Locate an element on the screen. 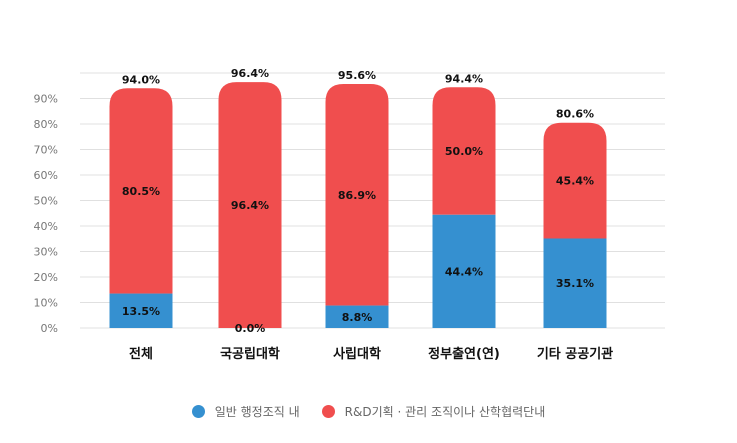 This screenshot has width=737, height=443. data-label-total: 94.4% is located at coordinates (464, 78).